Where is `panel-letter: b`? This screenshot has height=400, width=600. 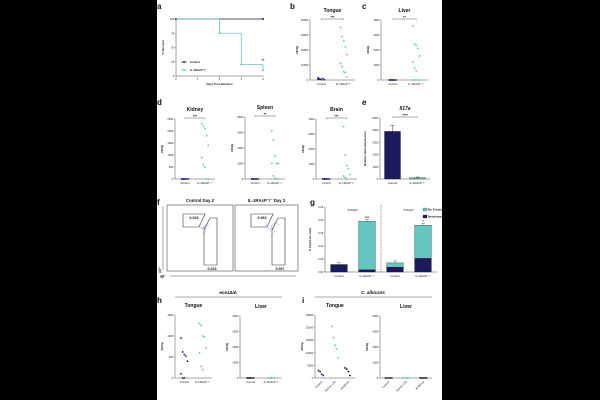 panel-letter: b is located at coordinates (292, 6).